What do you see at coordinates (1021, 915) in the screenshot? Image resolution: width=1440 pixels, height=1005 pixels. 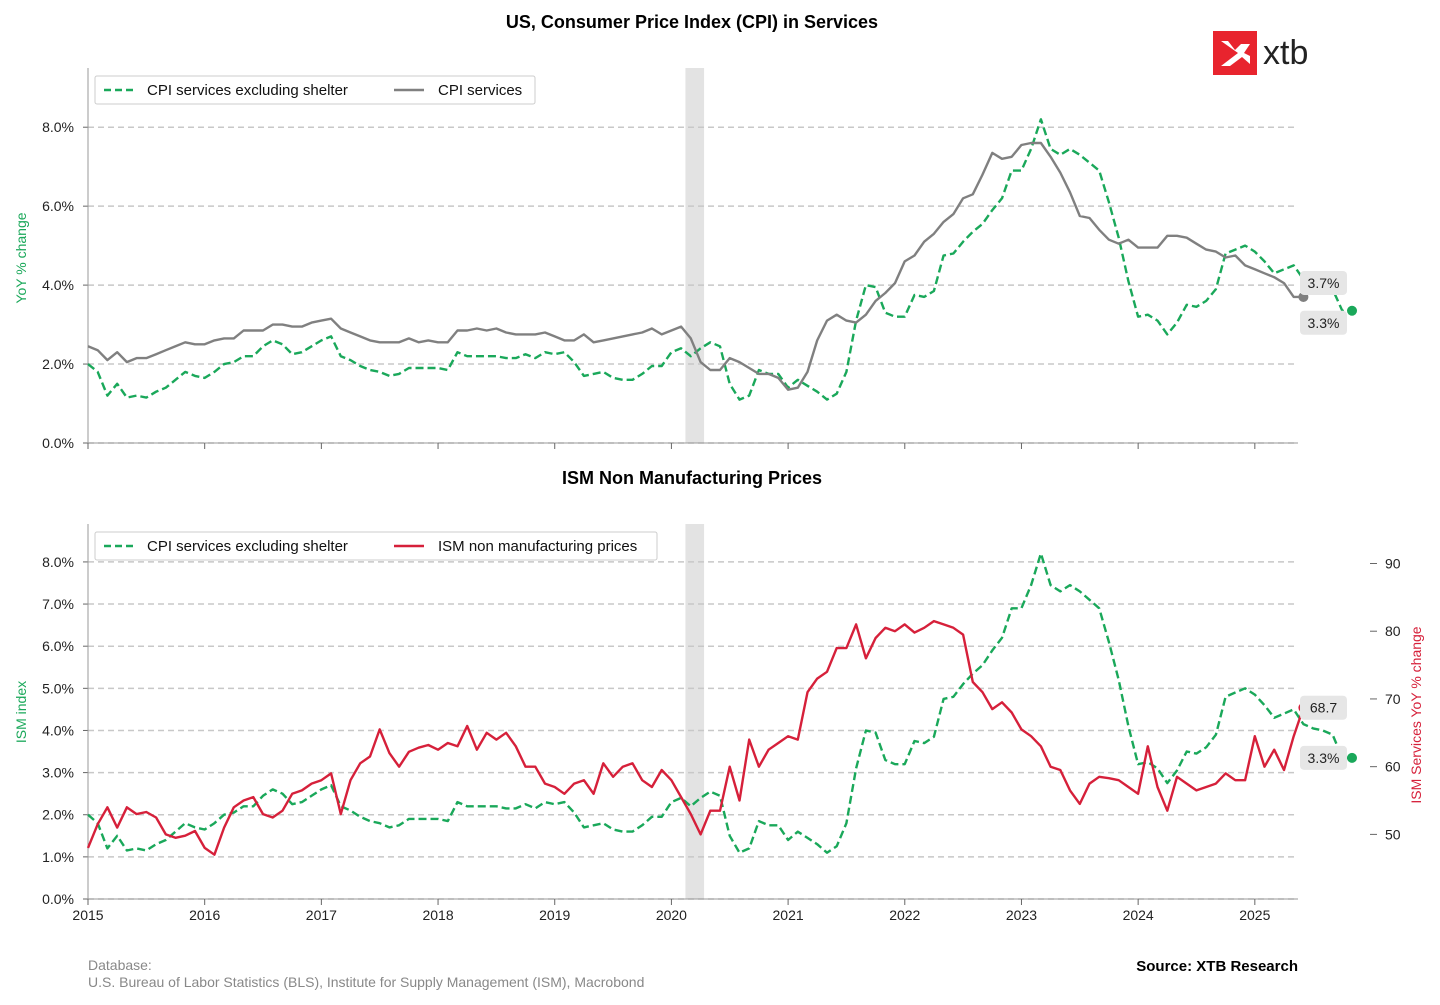 I see `x-tick-label: 2023` at bounding box center [1021, 915].